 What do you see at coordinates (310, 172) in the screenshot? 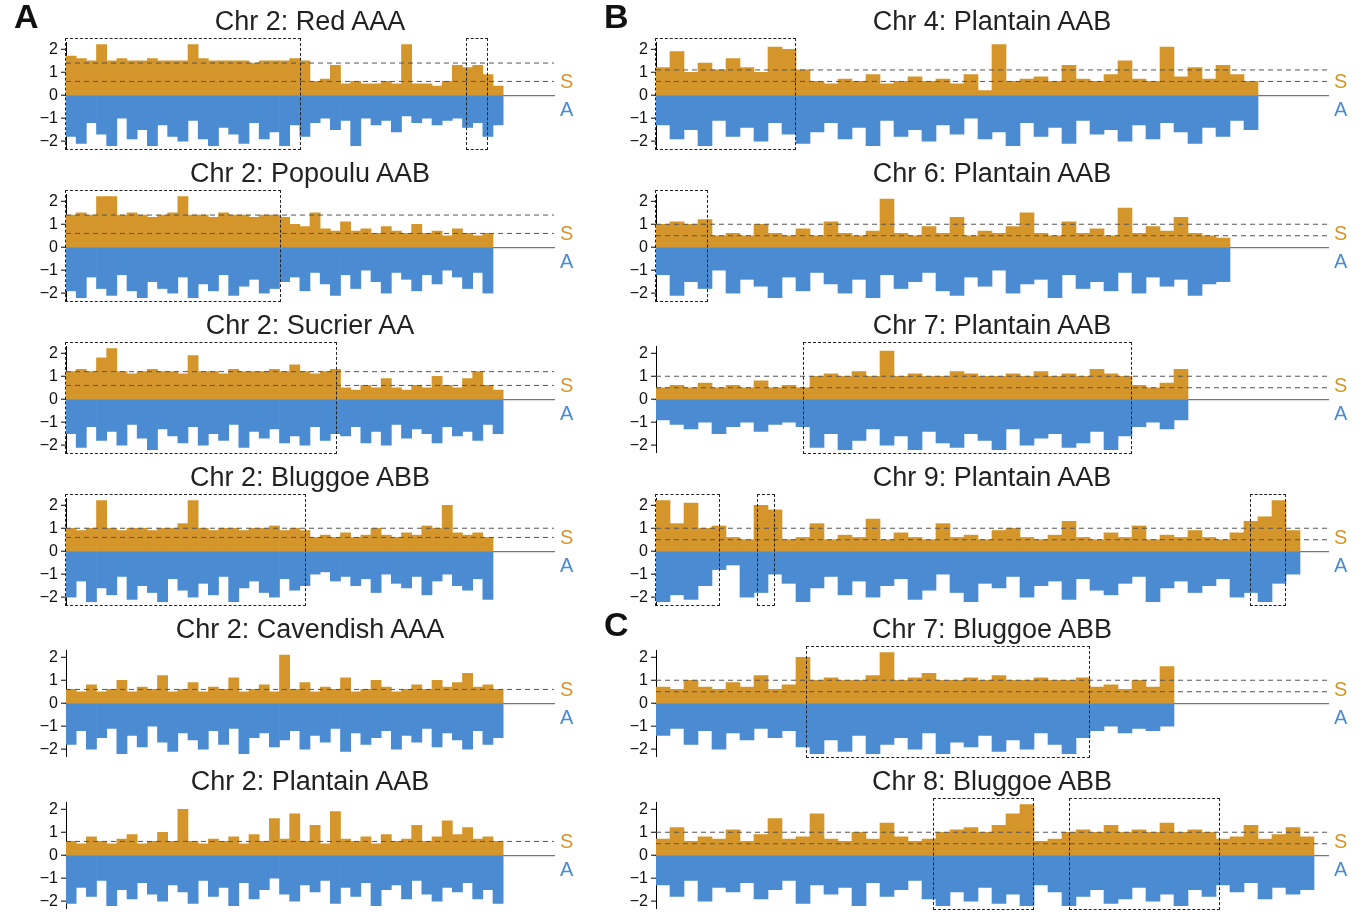
I see `chart-title: Chr 2: Popoulu AAB` at bounding box center [310, 172].